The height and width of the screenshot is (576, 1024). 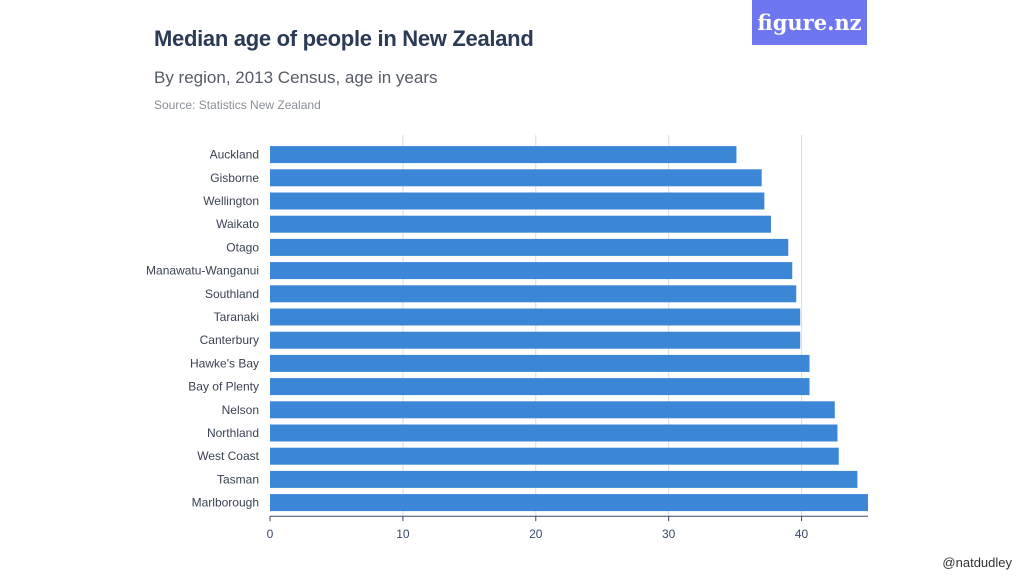 What do you see at coordinates (223, 387) in the screenshot?
I see `category-label: Bay of Plenty` at bounding box center [223, 387].